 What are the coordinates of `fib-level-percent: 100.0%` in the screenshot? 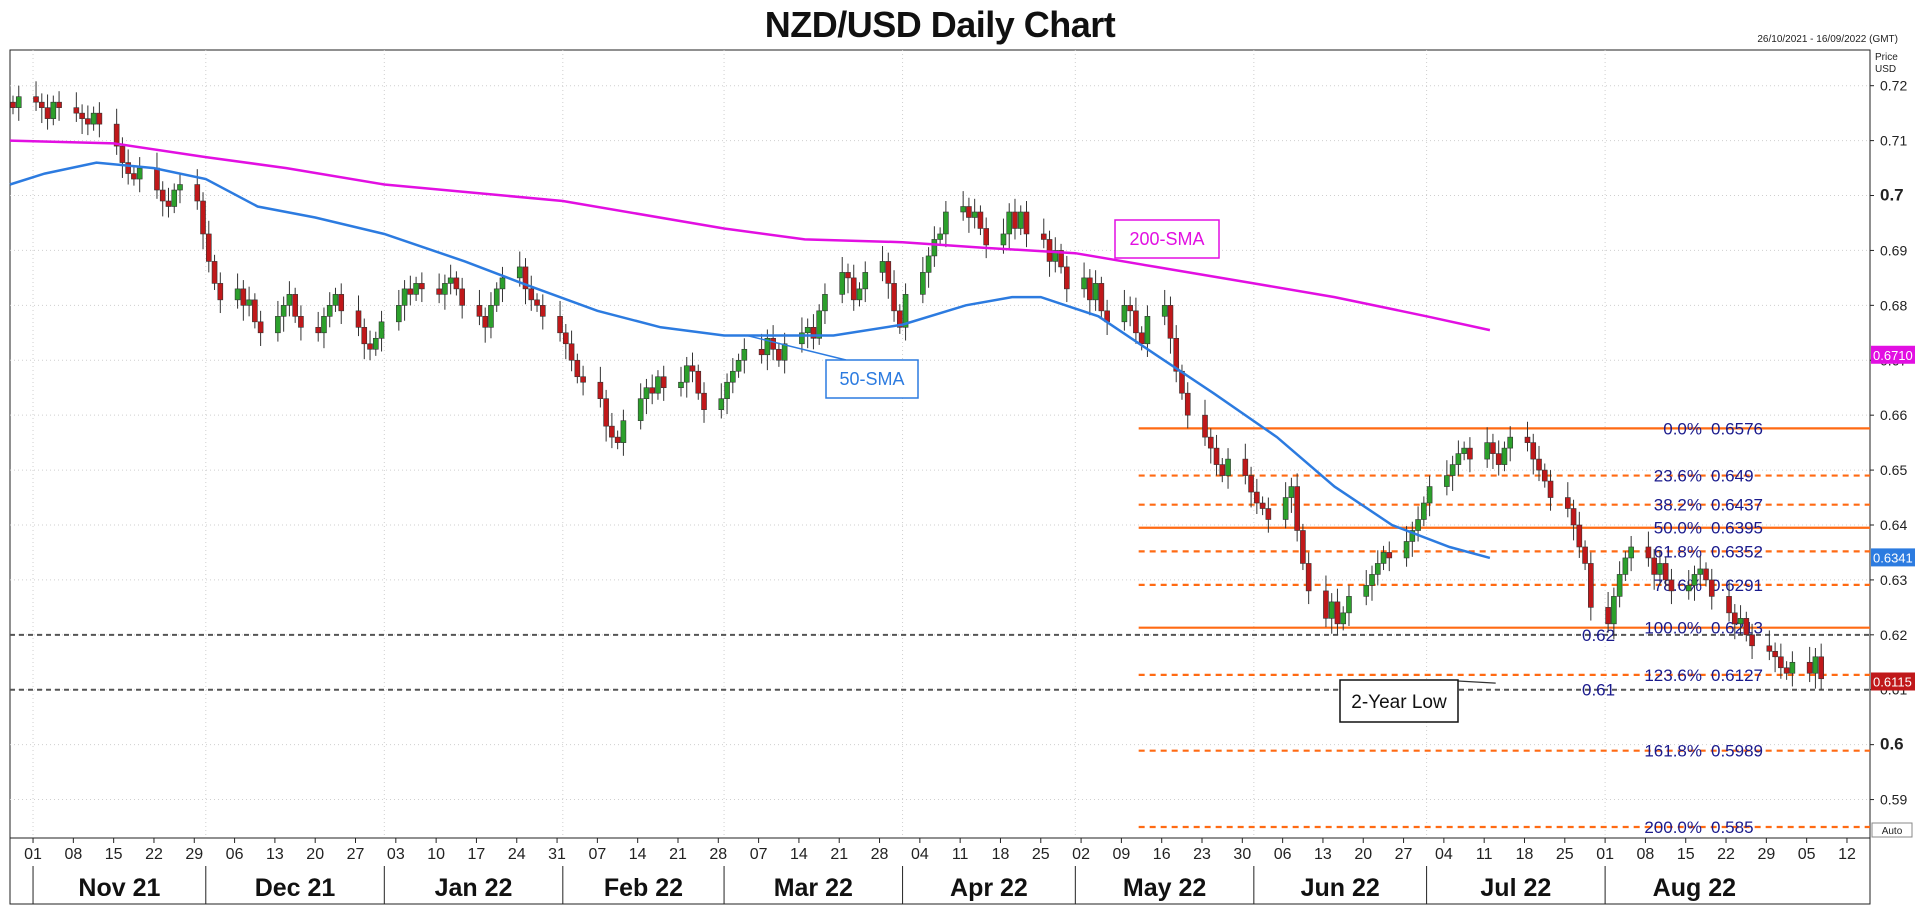 It's located at (1673, 628).